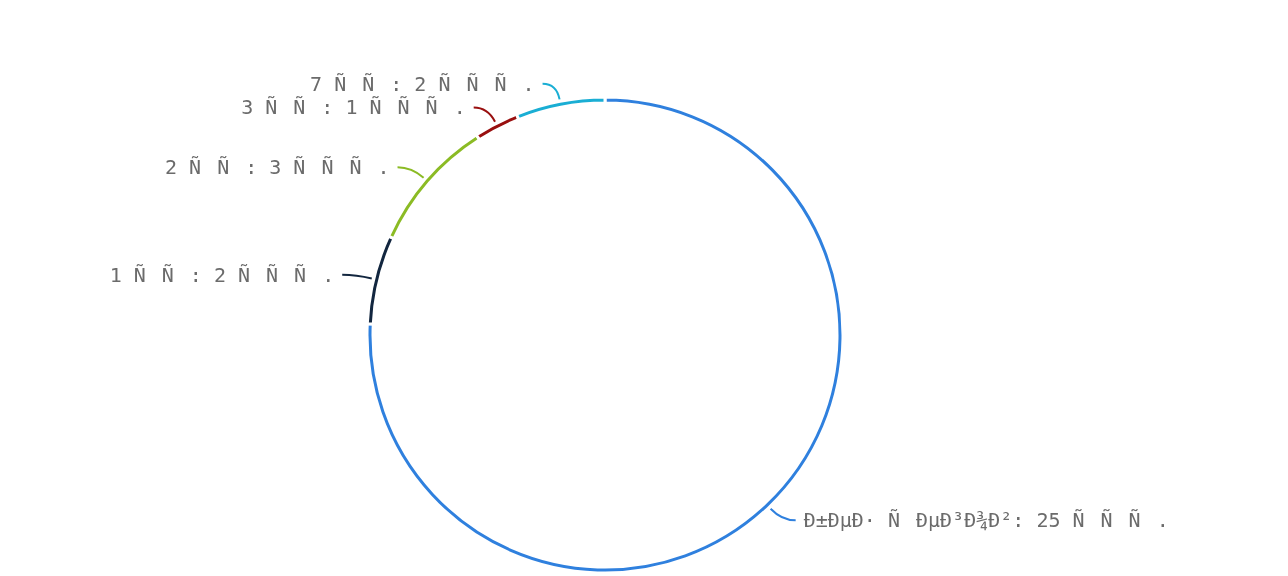 The height and width of the screenshot is (576, 1288). What do you see at coordinates (986, 520) in the screenshot?
I see `slice-label: Ð±ÐµÐ· ÑÐµÐ³Ð¾Ð²: 25 ÑÑÑ.` at bounding box center [986, 520].